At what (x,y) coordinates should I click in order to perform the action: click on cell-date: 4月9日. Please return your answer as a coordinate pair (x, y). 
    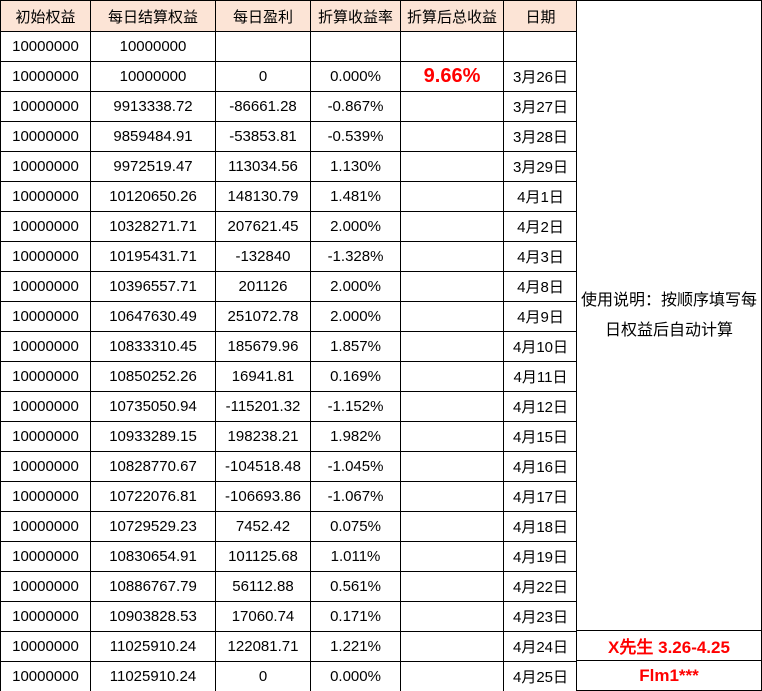
    Looking at the image, I should click on (540, 316).